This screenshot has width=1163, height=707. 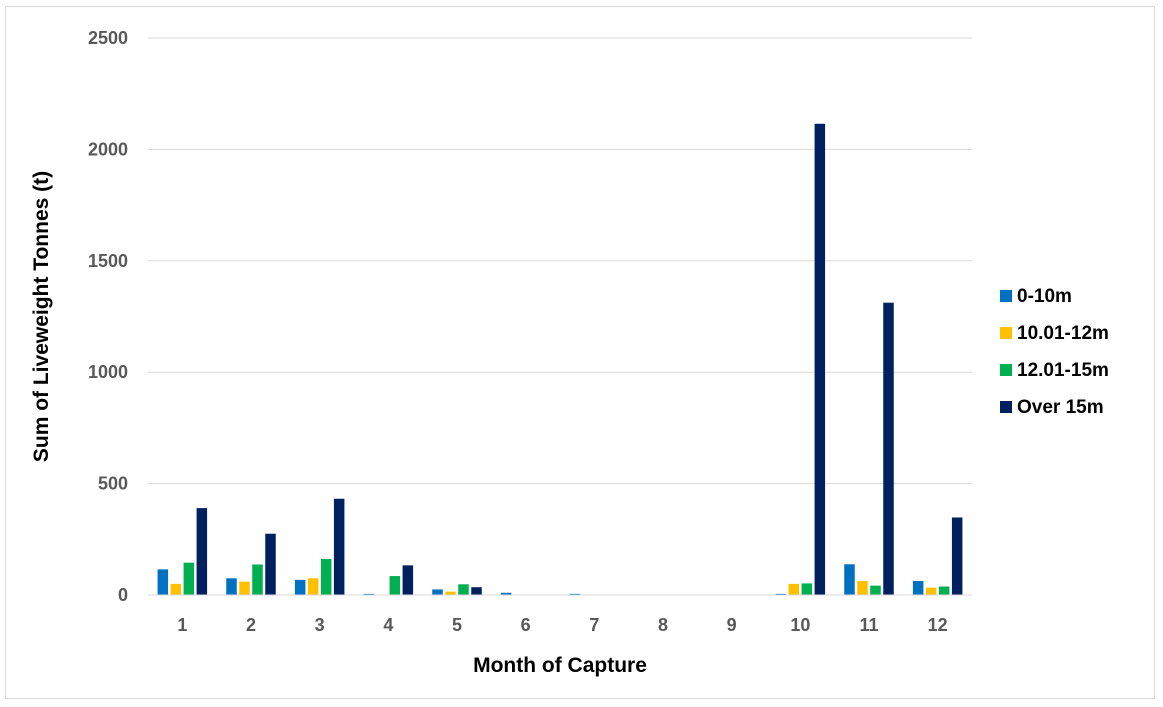 I want to click on legend-label: Over 15m, so click(x=1060, y=407).